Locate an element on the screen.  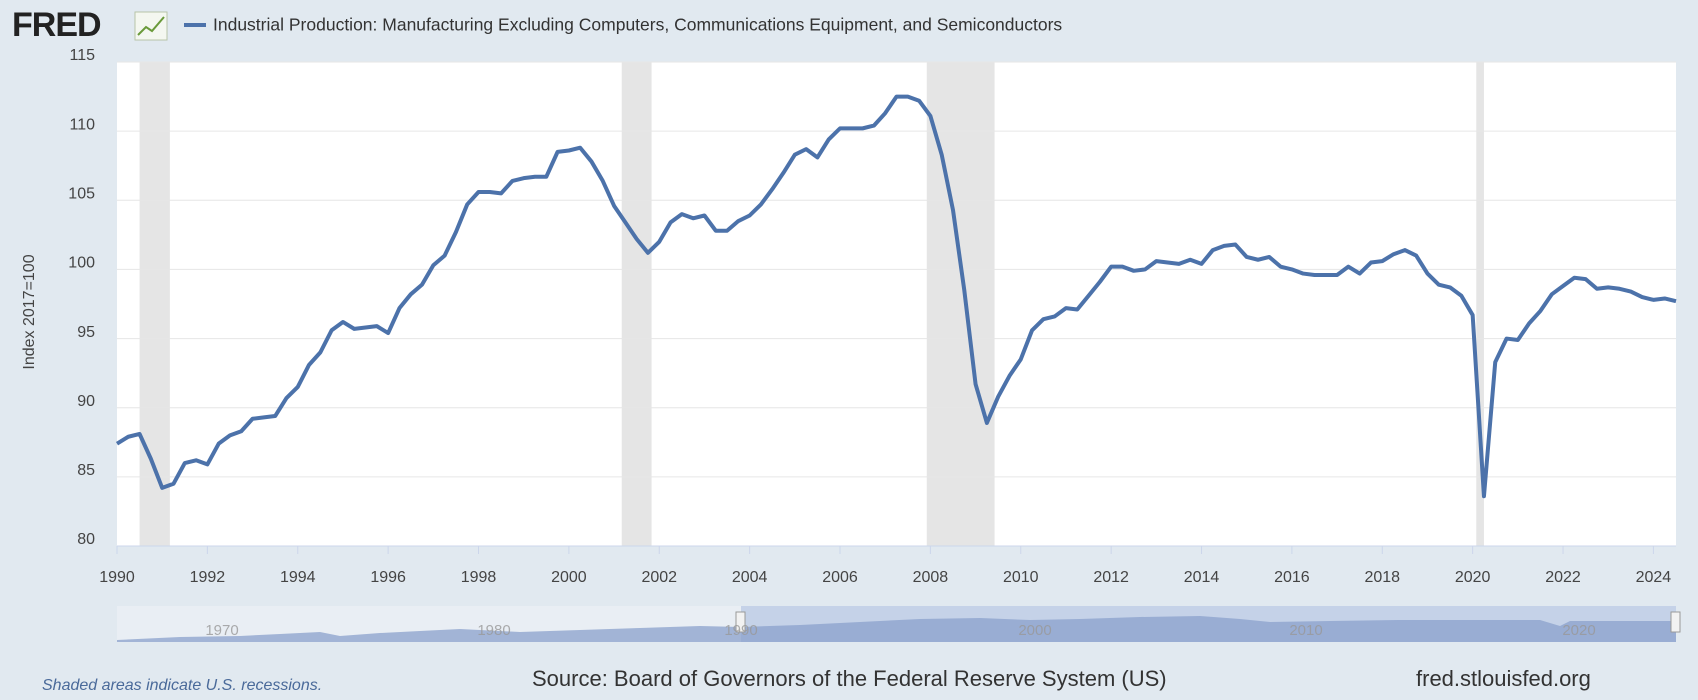
y-tick-label: 100 is located at coordinates (81, 263).